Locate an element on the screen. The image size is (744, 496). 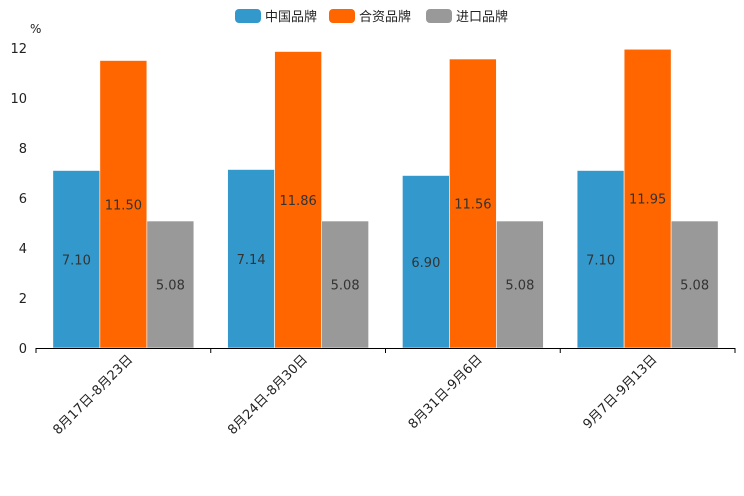
legend-item: 合资品牌 is located at coordinates (370, 17).